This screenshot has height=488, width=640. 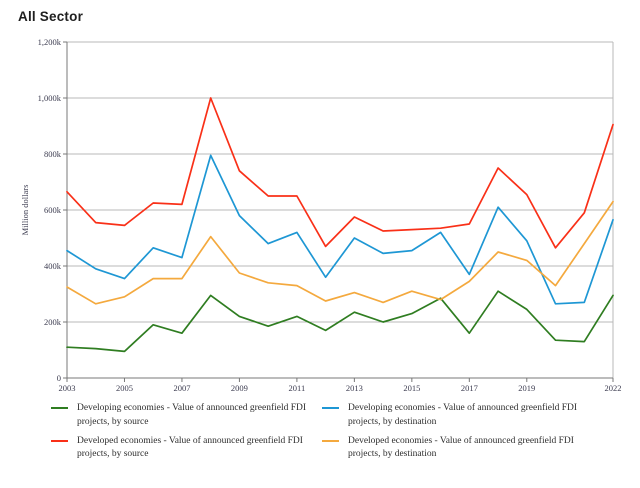 What do you see at coordinates (53, 322) in the screenshot?
I see `y-tick-label: 200k` at bounding box center [53, 322].